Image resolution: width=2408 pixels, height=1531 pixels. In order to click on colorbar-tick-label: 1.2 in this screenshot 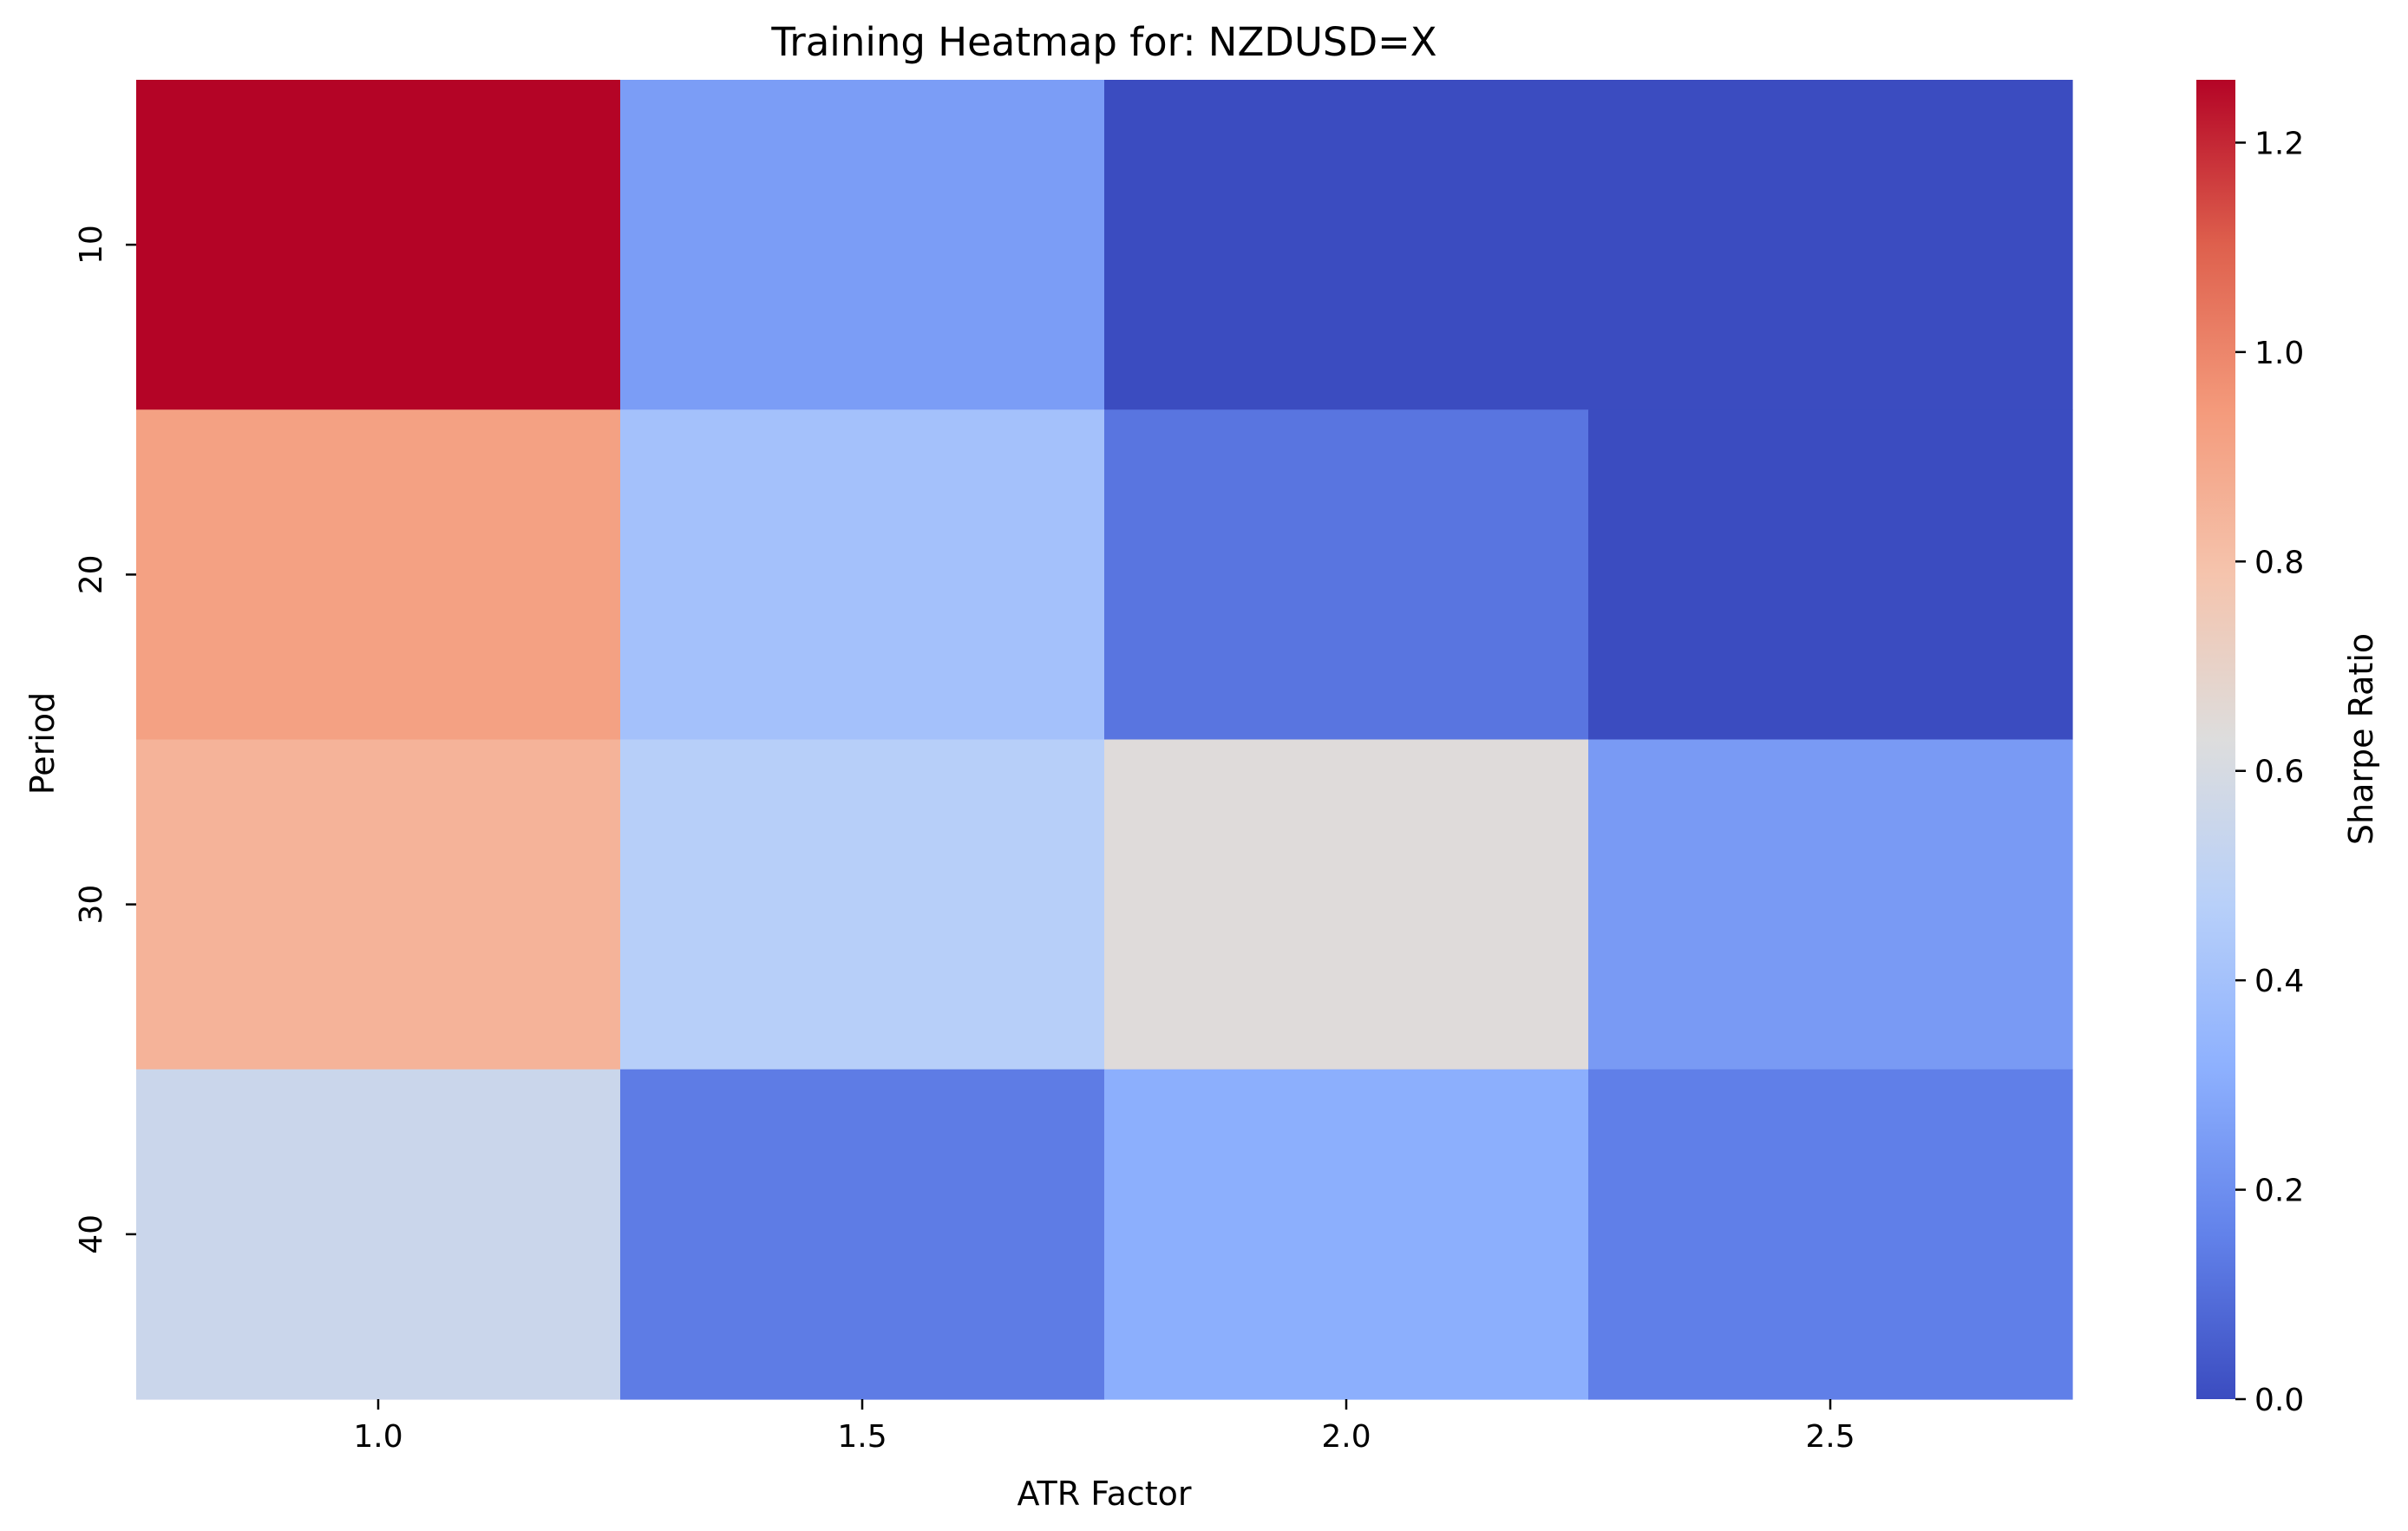, I will do `click(2279, 143)`.